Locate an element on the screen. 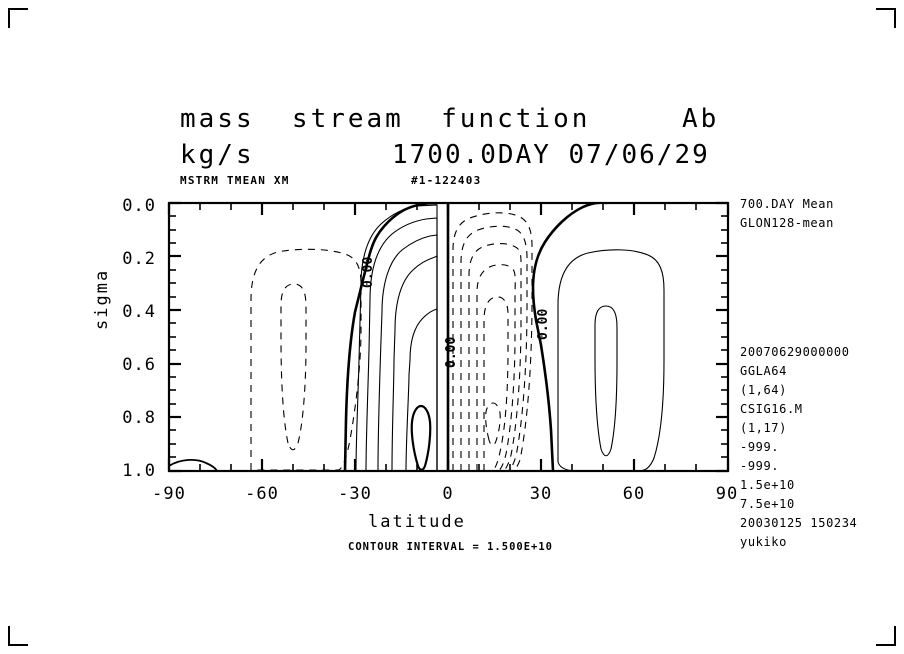 This screenshot has width=904, height=654. x-tick-label: -90 is located at coordinates (169, 494).